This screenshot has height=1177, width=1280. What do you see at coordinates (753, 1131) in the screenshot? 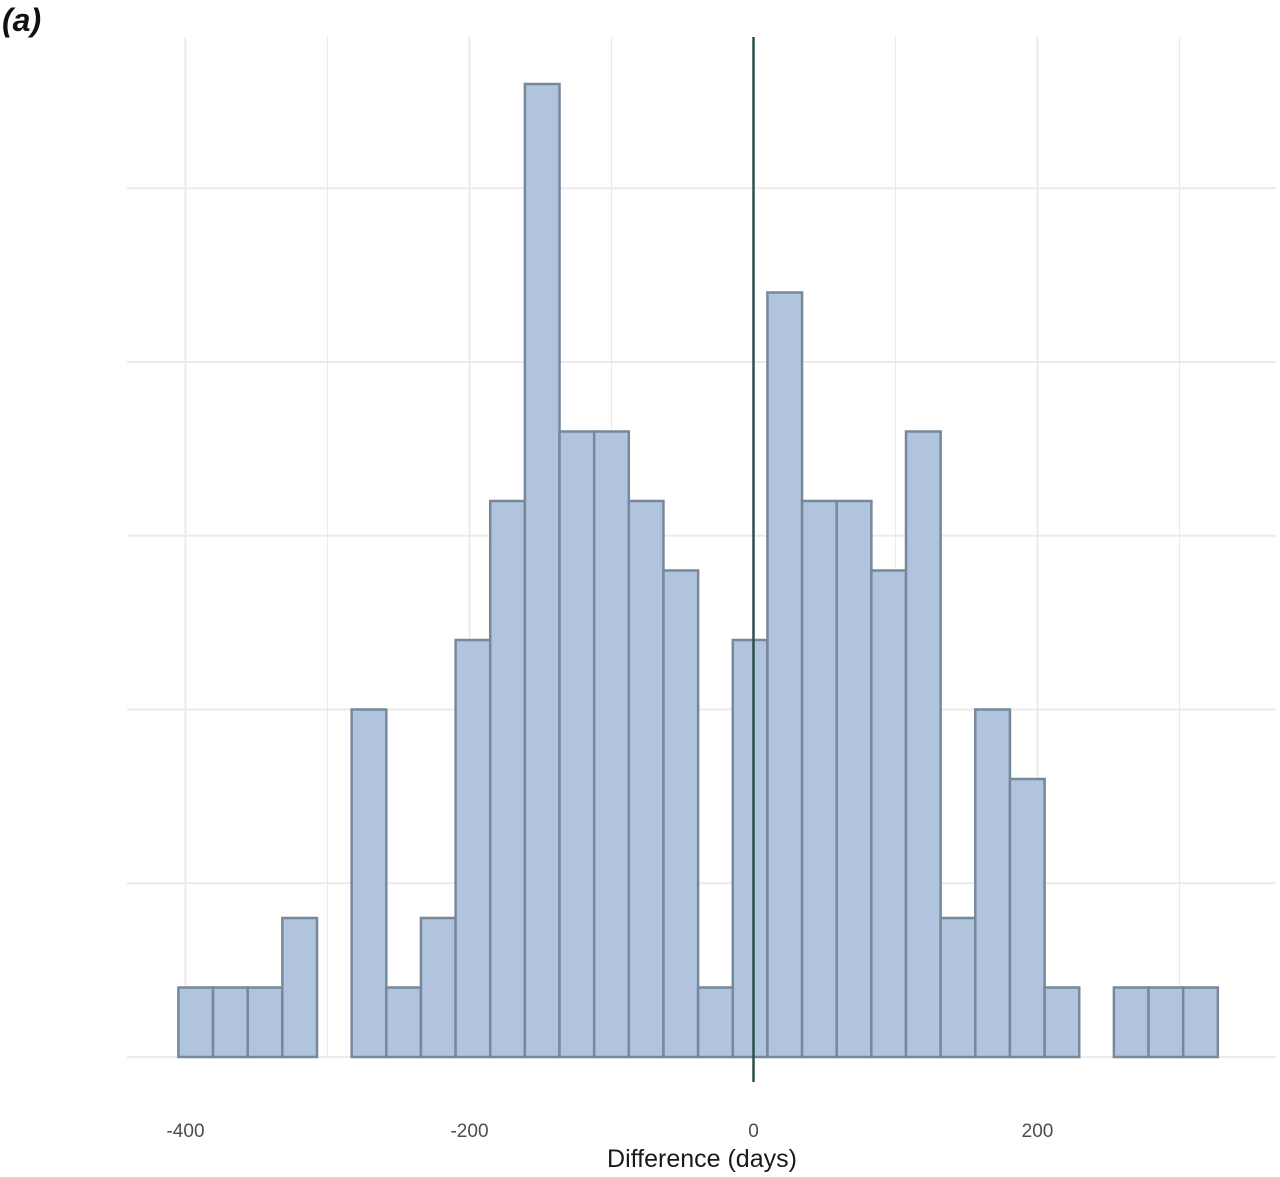
I see `x-tick-label: 0` at bounding box center [753, 1131].